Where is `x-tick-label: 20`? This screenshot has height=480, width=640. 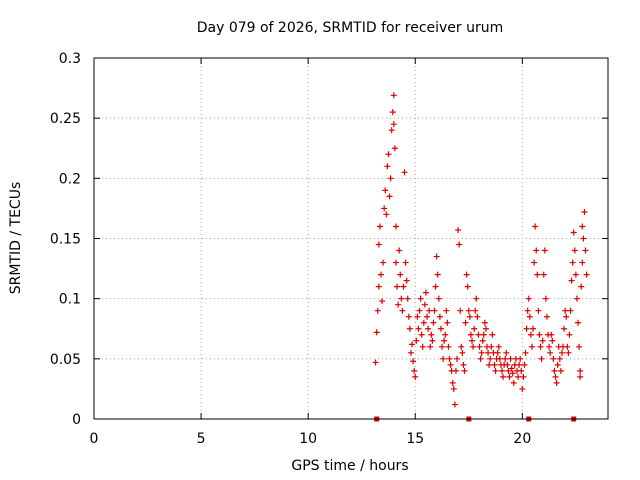
x-tick-label: 20 is located at coordinates (522, 439).